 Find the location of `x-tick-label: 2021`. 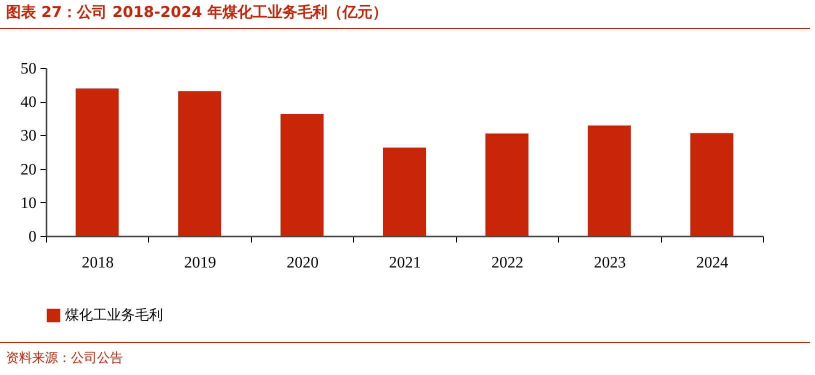

x-tick-label: 2021 is located at coordinates (405, 263).